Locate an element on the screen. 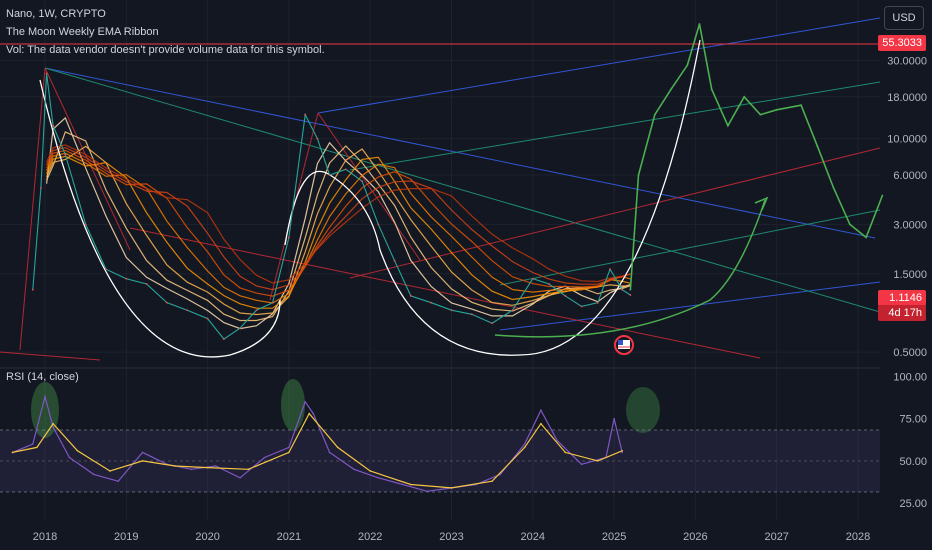 The width and height of the screenshot is (932, 550). red-bottom-line is located at coordinates (50, 356).